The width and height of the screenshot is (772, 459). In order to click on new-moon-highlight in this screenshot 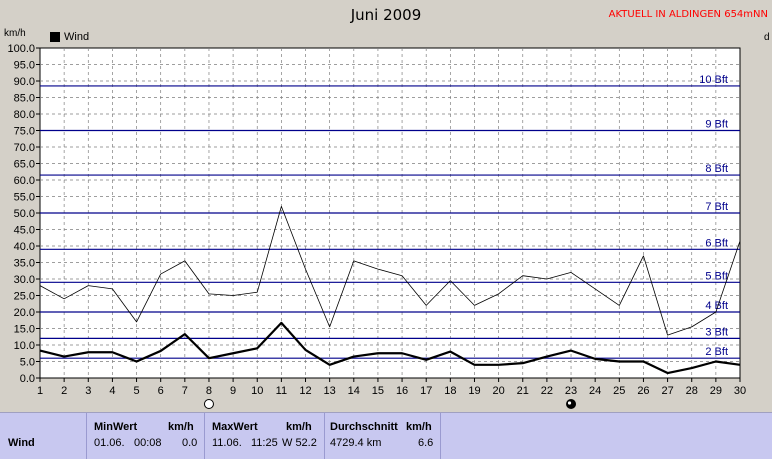, I will do `click(569, 402)`.